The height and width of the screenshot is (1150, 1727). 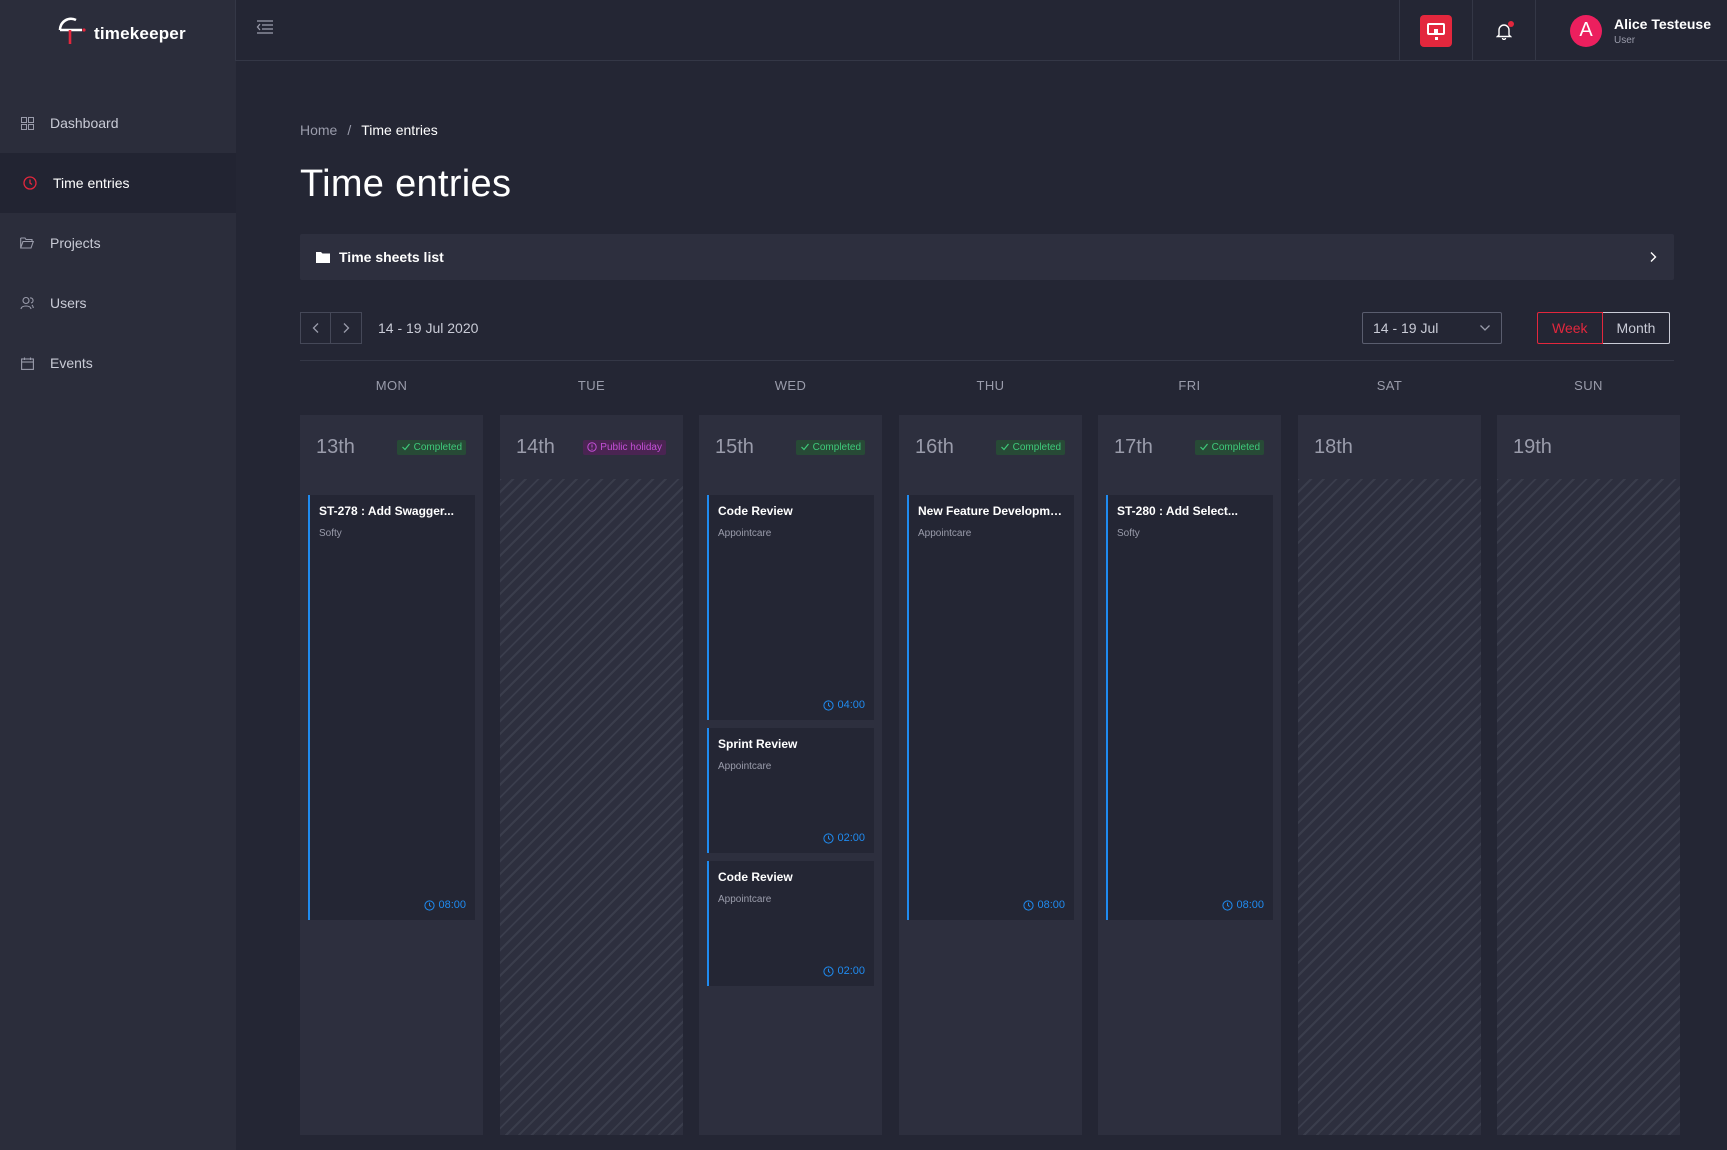 I want to click on calendar-icon, so click(x=27, y=363).